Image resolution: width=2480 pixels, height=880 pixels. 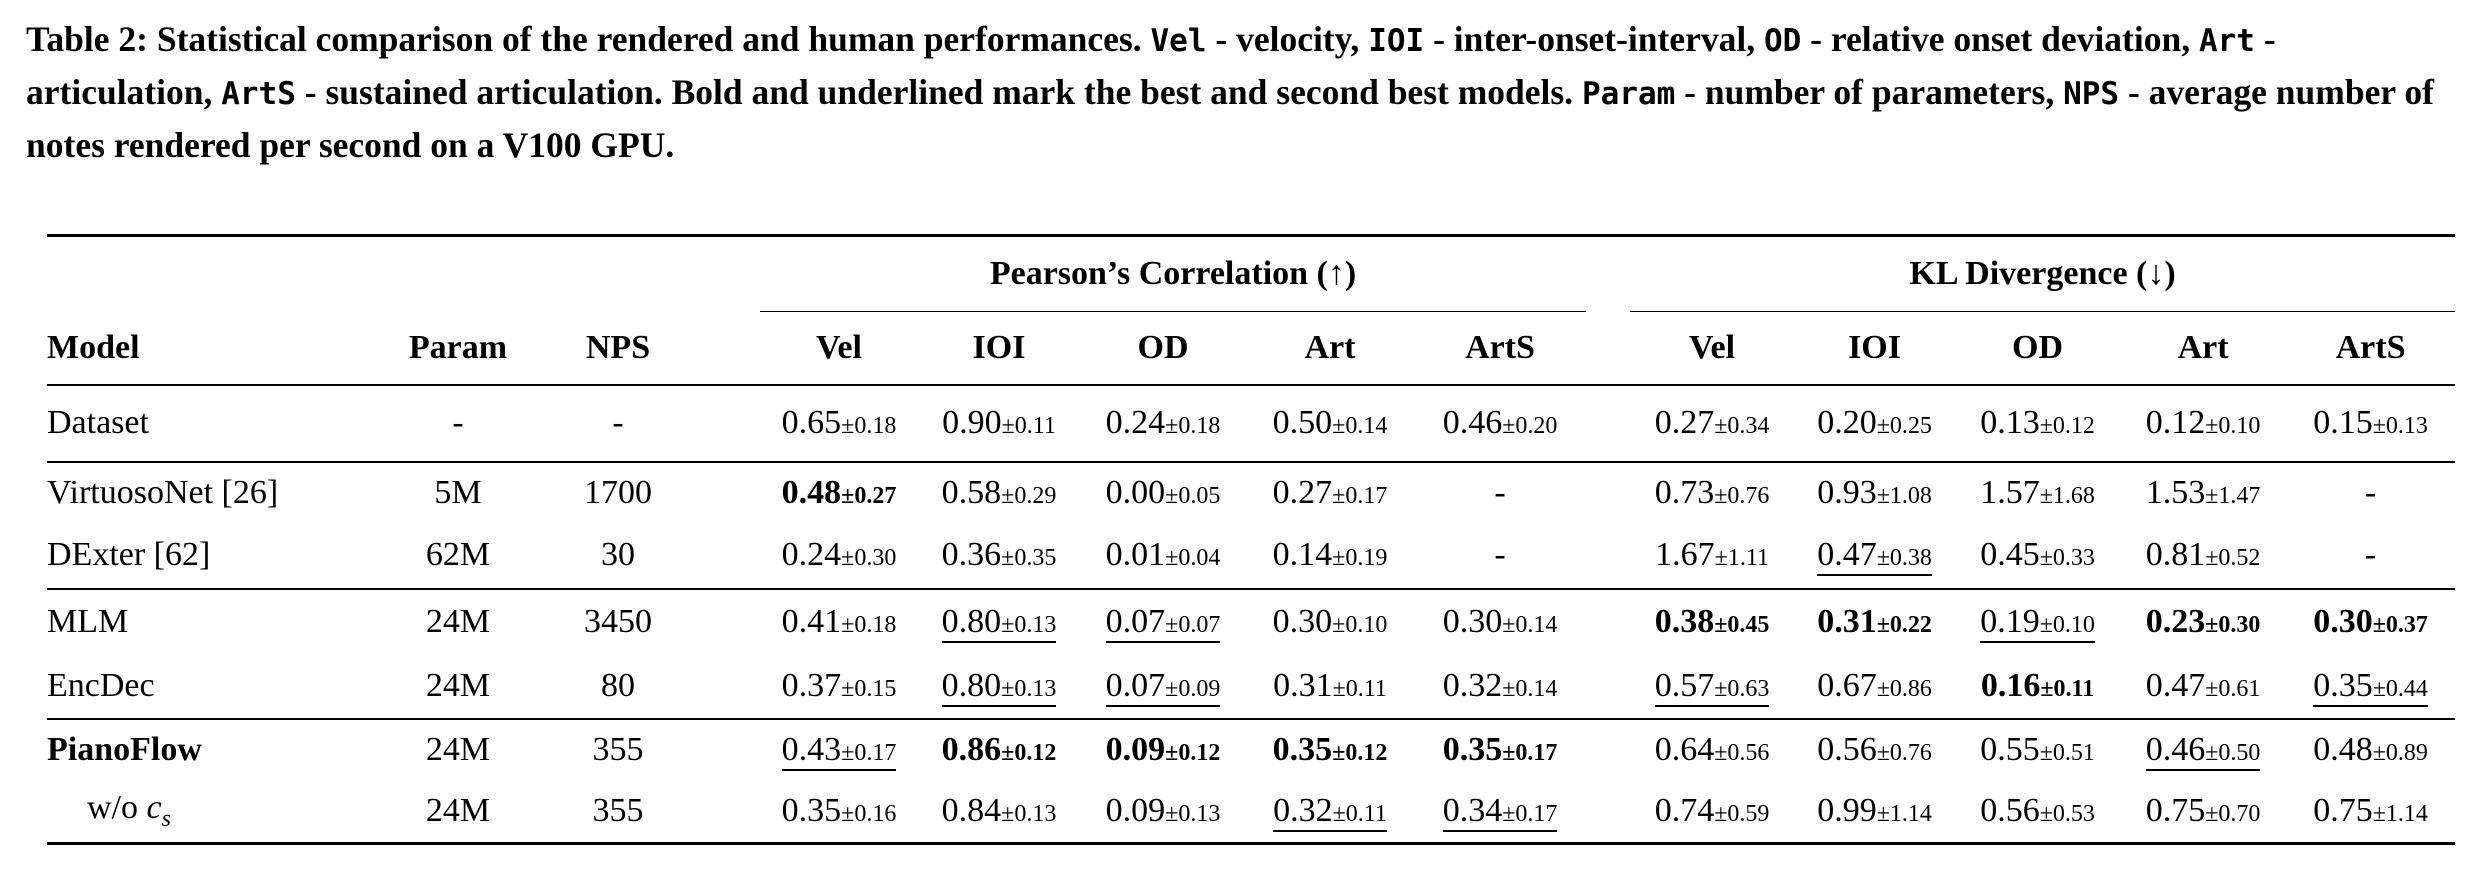 I want to click on metric-std: ±0.56, so click(x=1742, y=752).